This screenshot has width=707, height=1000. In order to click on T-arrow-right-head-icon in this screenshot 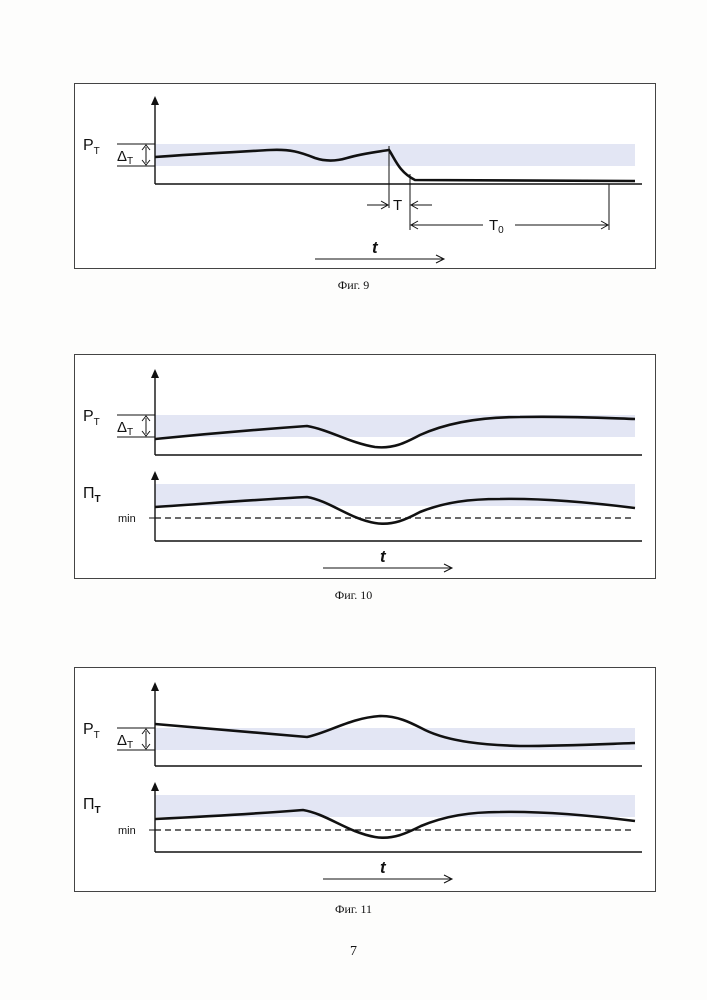, I will do `click(414, 205)`.